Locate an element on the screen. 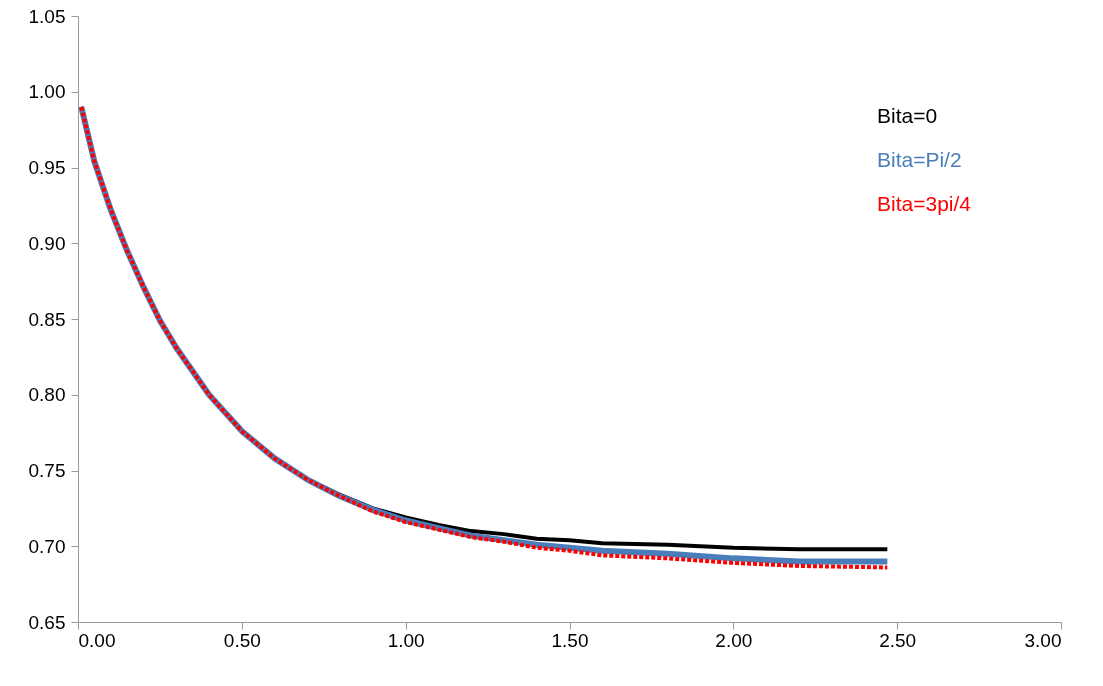 This screenshot has height=686, width=1103. x-tick-label: 1.50 is located at coordinates (570, 640).